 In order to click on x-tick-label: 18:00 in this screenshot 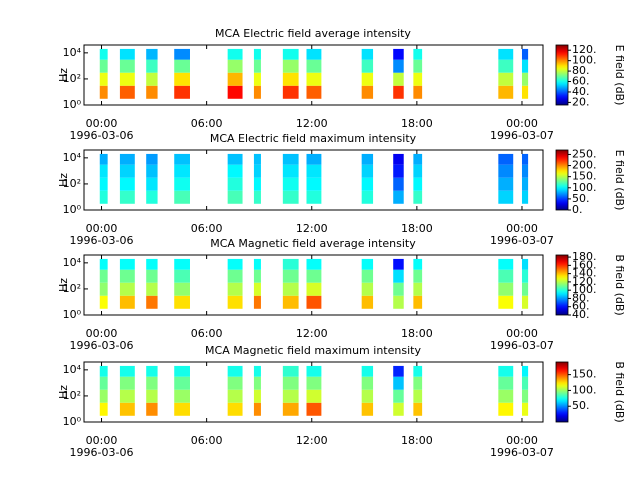, I will do `click(417, 123)`.